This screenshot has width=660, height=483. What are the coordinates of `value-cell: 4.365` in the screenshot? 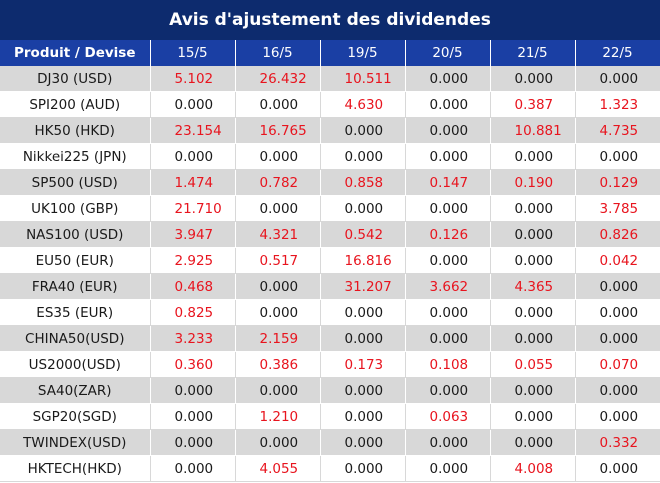 It's located at (533, 286).